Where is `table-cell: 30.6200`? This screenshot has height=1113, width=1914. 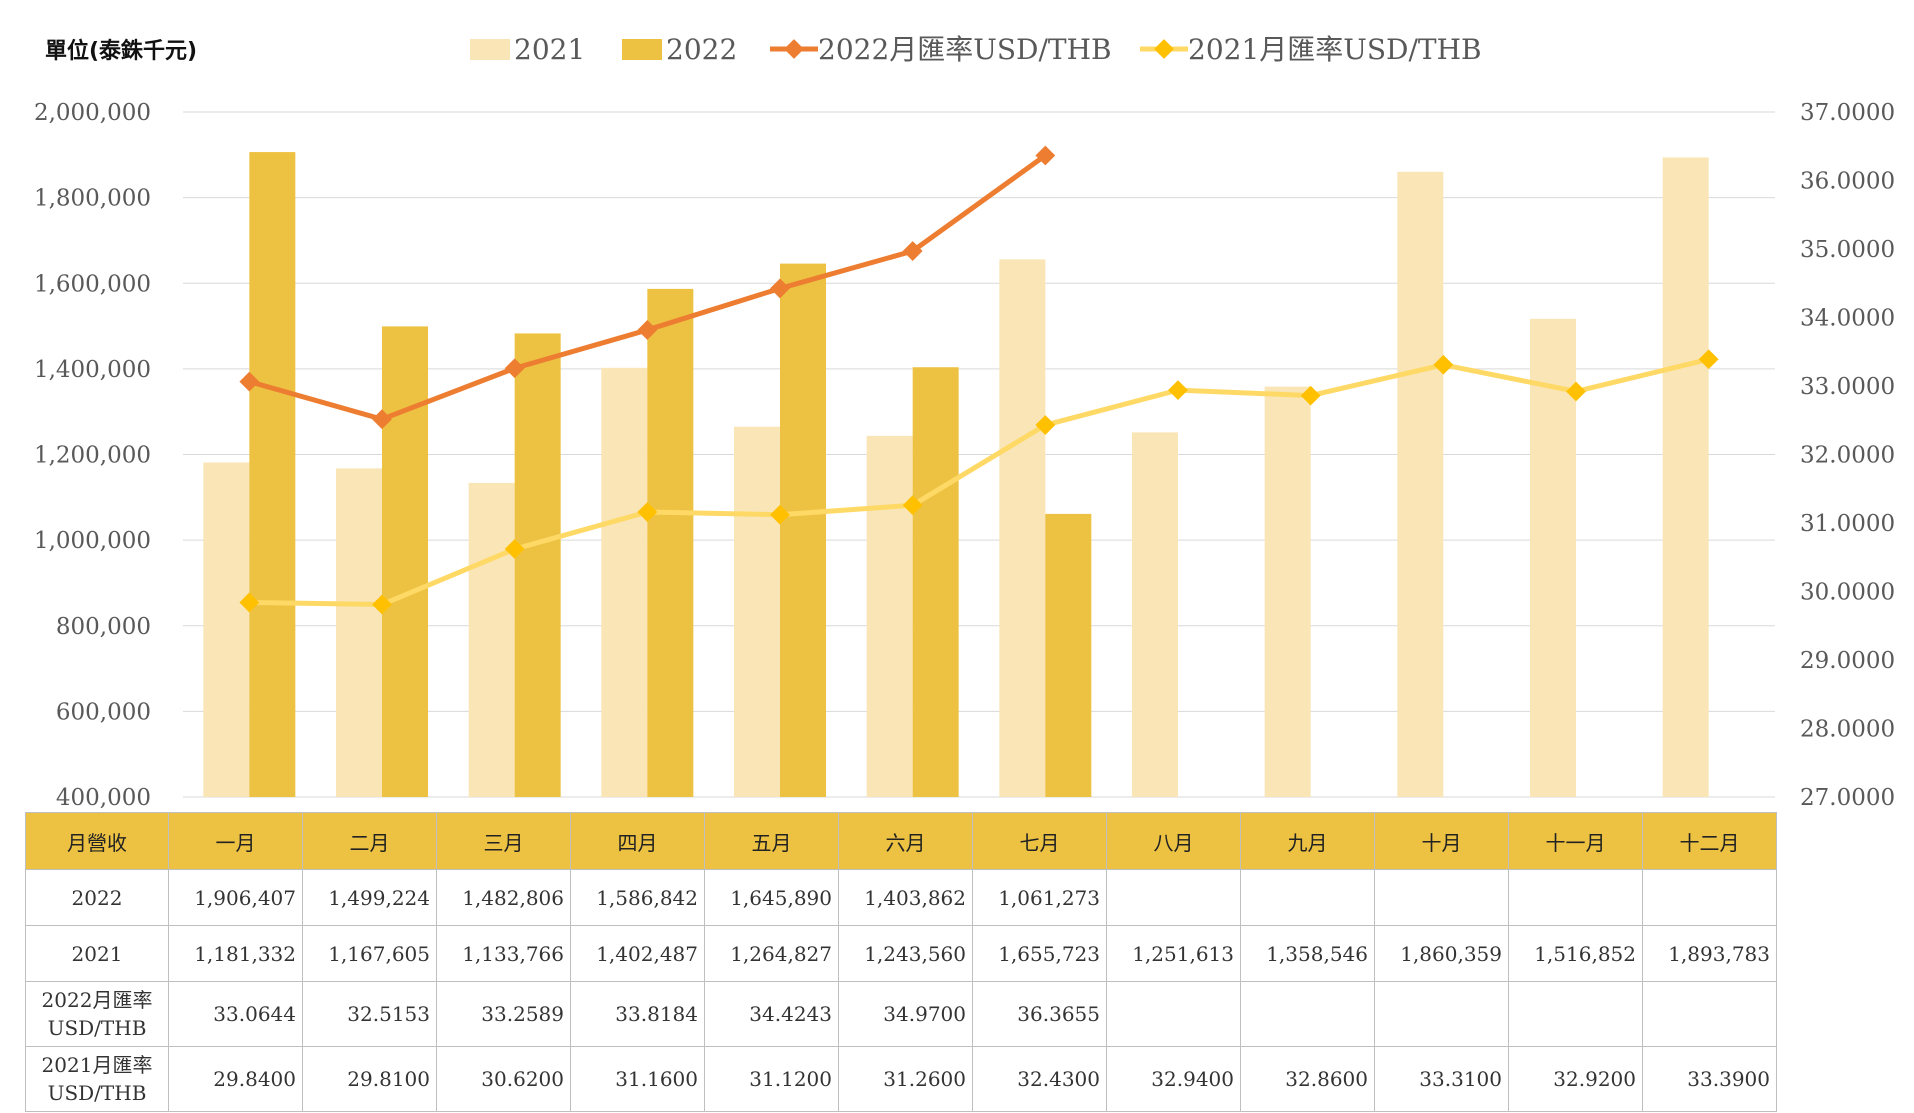 table-cell: 30.6200 is located at coordinates (503, 1079).